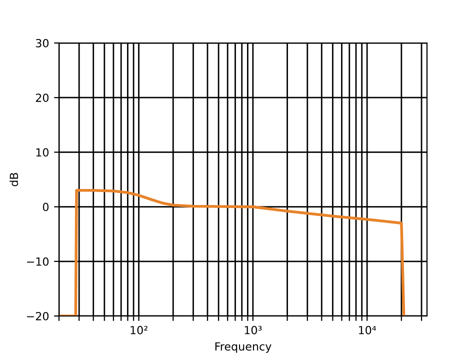 Image resolution: width=474 pixels, height=355 pixels. I want to click on x-tick-label: 10³, so click(253, 330).